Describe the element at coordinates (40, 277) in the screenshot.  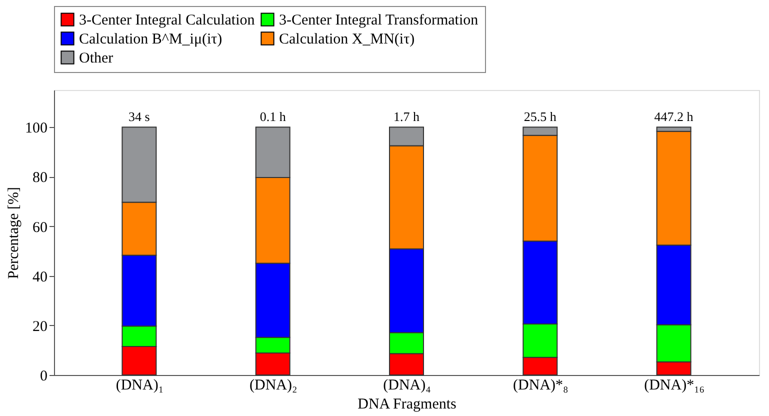
I see `y-tick-label: 40` at that location.